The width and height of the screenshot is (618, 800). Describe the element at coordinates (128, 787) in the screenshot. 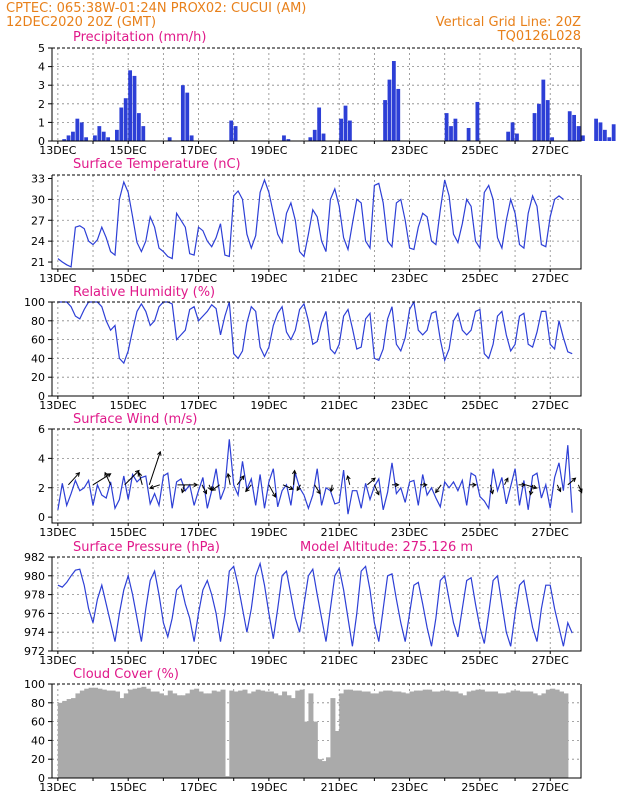

I see `cloud-xtick-label: 15DEC` at that location.